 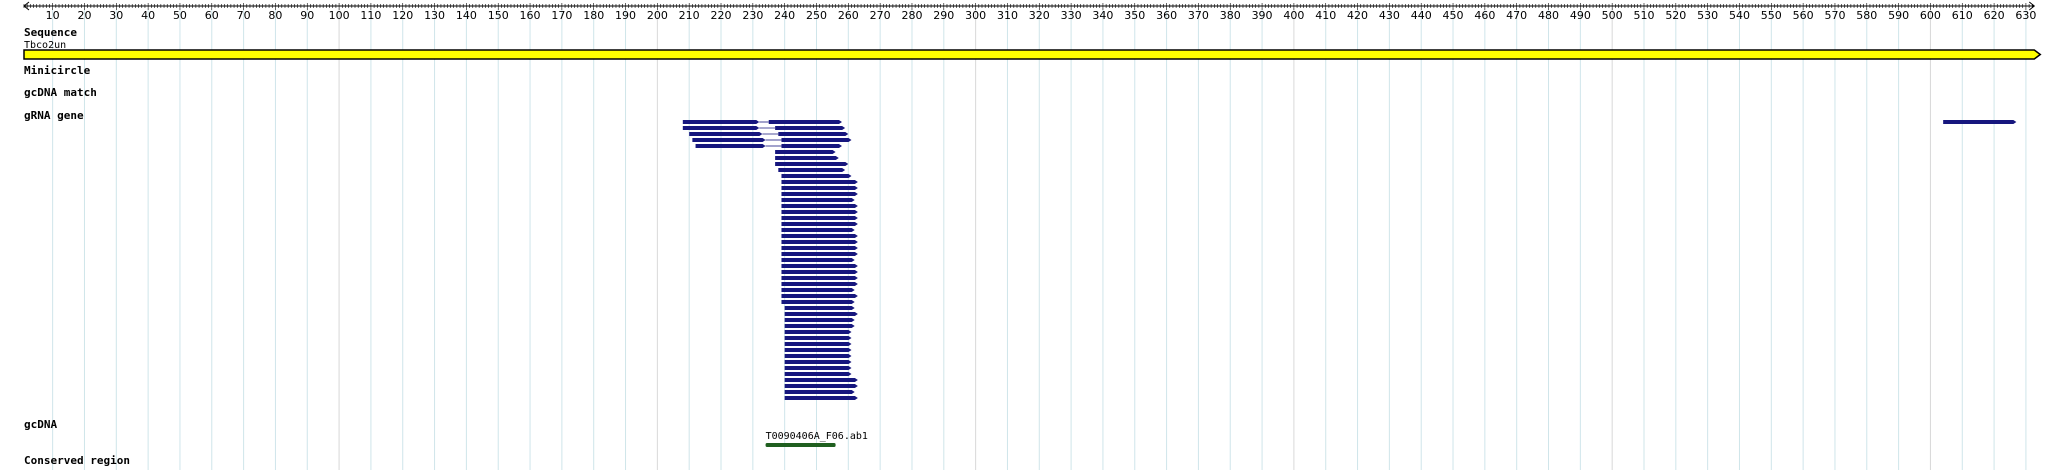 I want to click on sequence-arrow, so click(x=1032, y=54).